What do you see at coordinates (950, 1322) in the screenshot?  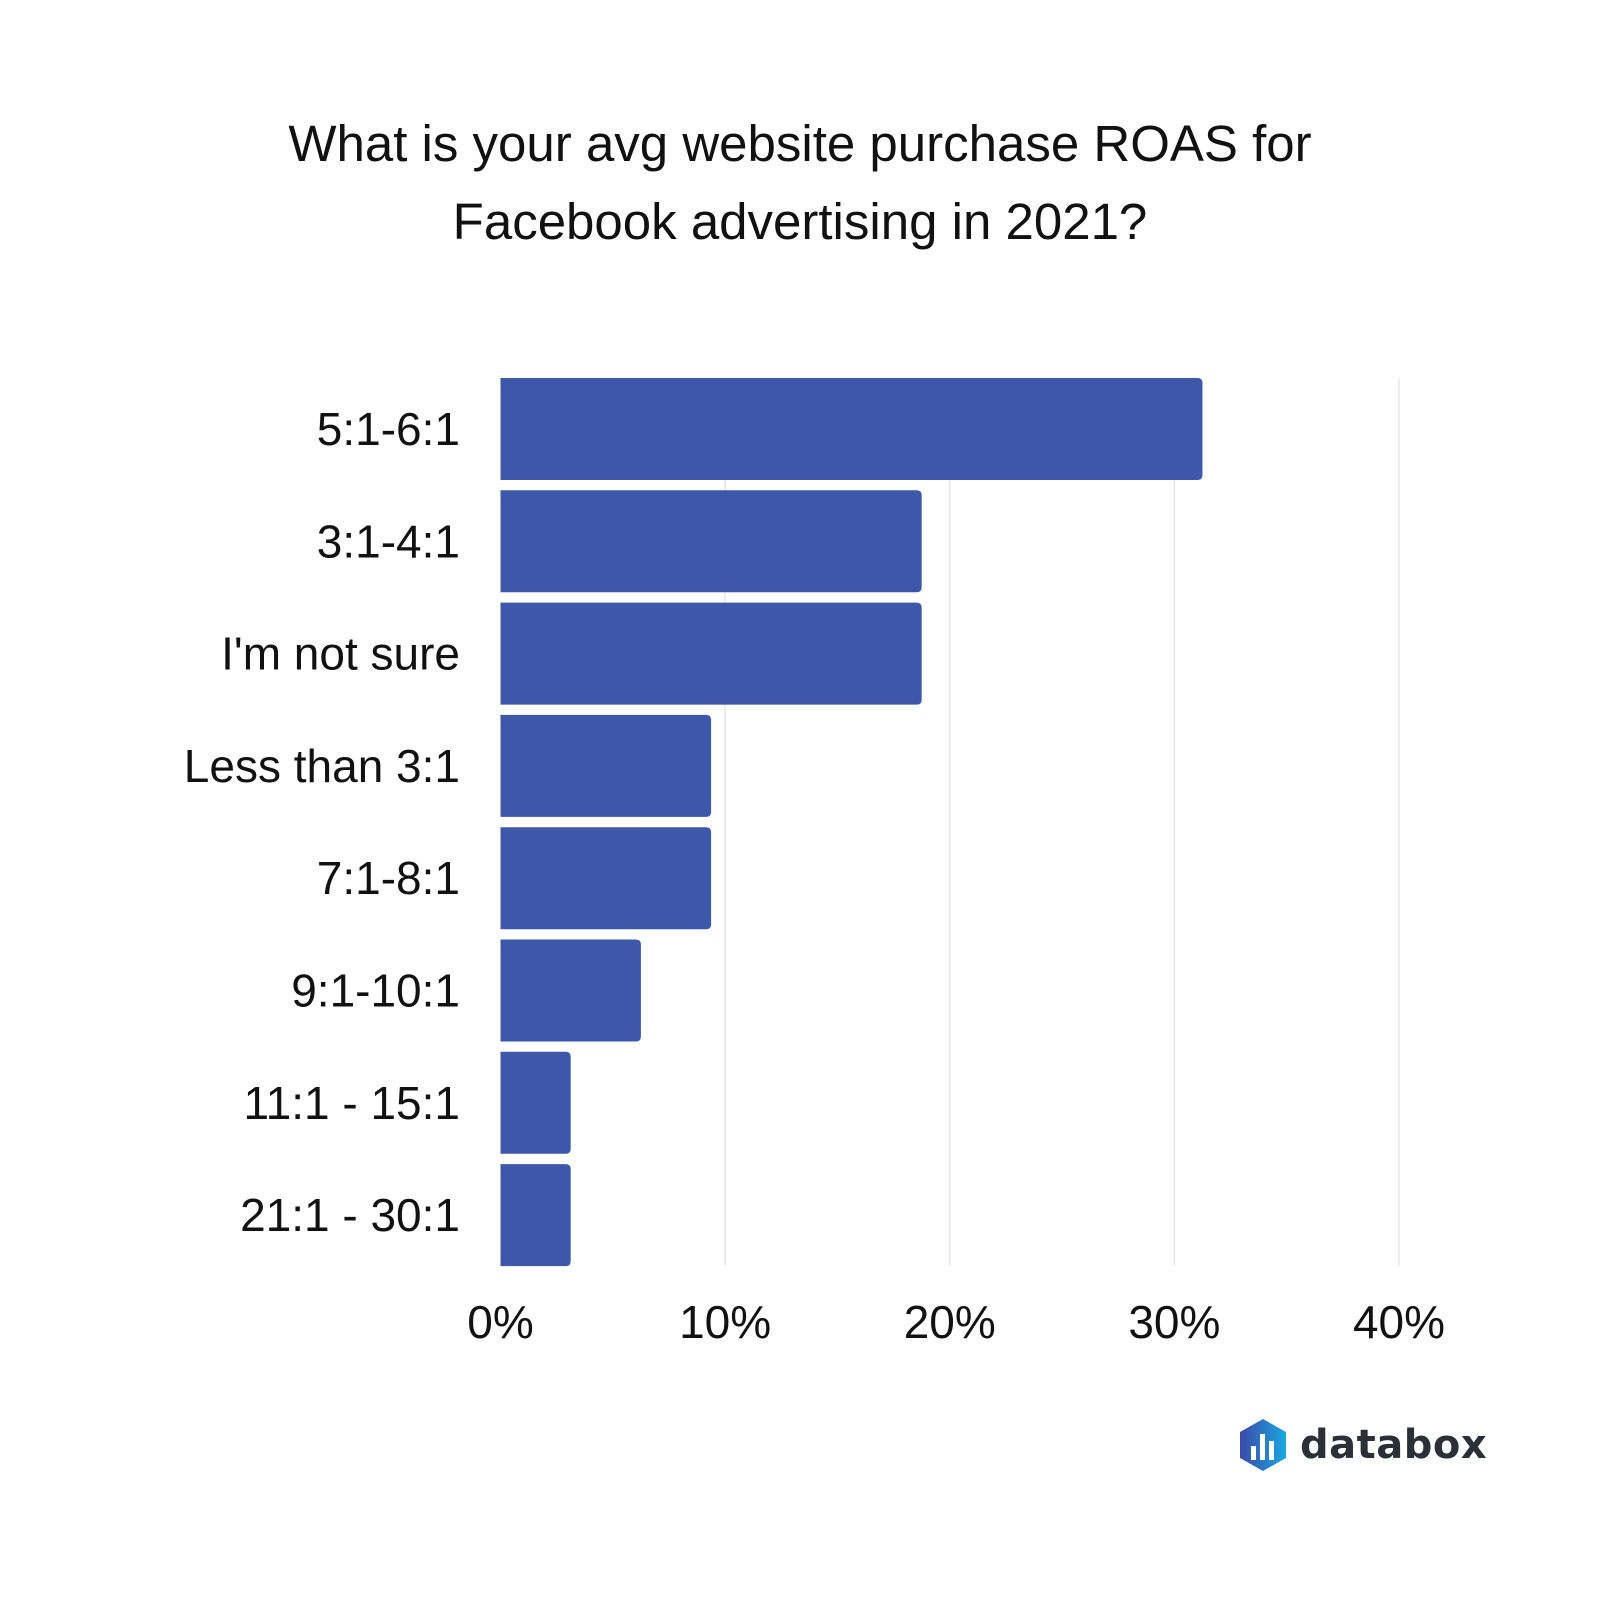 I see `x-tick-label: 20%` at bounding box center [950, 1322].